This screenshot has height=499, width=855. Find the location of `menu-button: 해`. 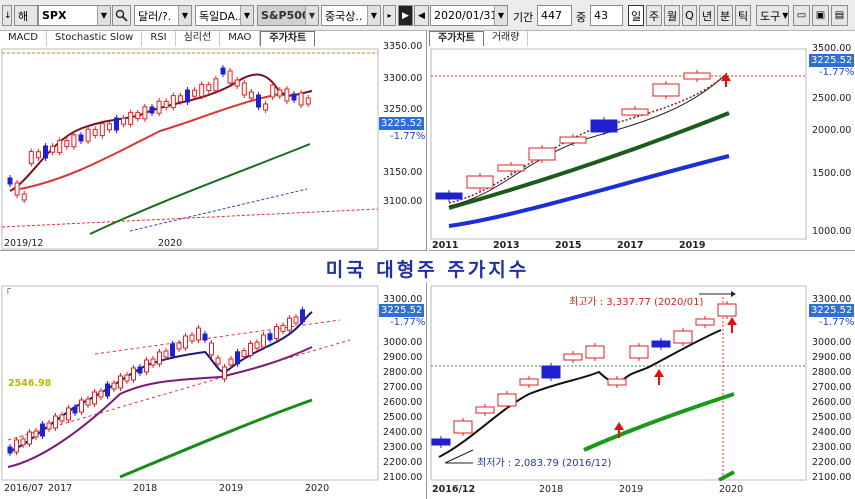

menu-button: 해 is located at coordinates (26, 15).